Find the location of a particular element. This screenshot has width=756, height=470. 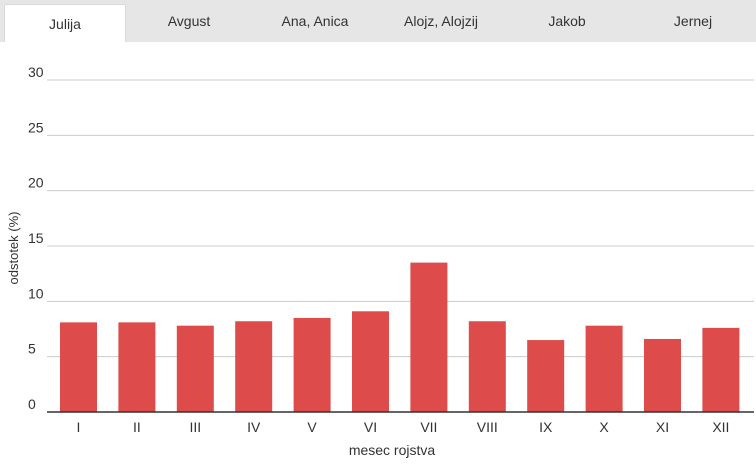

y-axis-ticks: 0 5 10 15 20 25 30 is located at coordinates (36, 238).